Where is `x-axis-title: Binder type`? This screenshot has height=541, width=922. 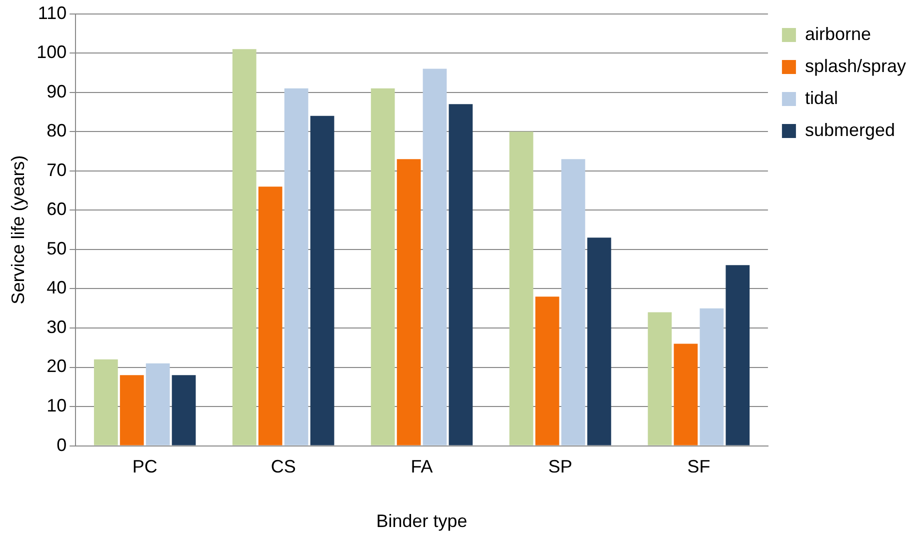
x-axis-title: Binder type is located at coordinates (422, 521).